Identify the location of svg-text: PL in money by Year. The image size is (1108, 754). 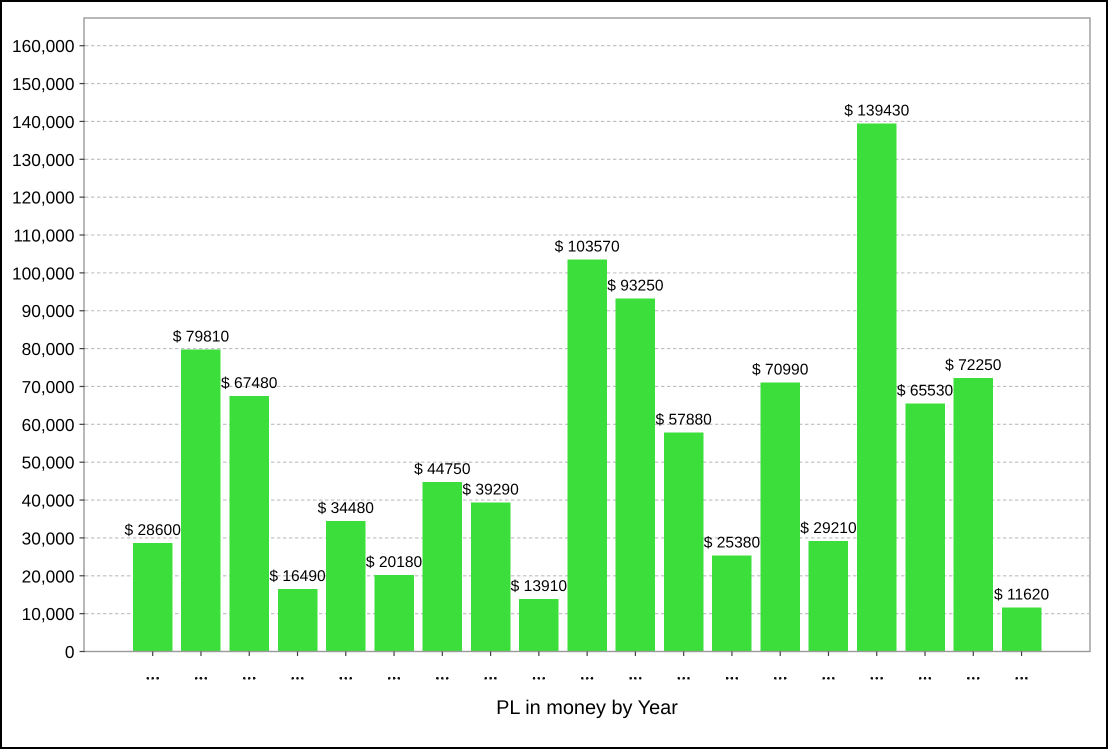
(587, 708).